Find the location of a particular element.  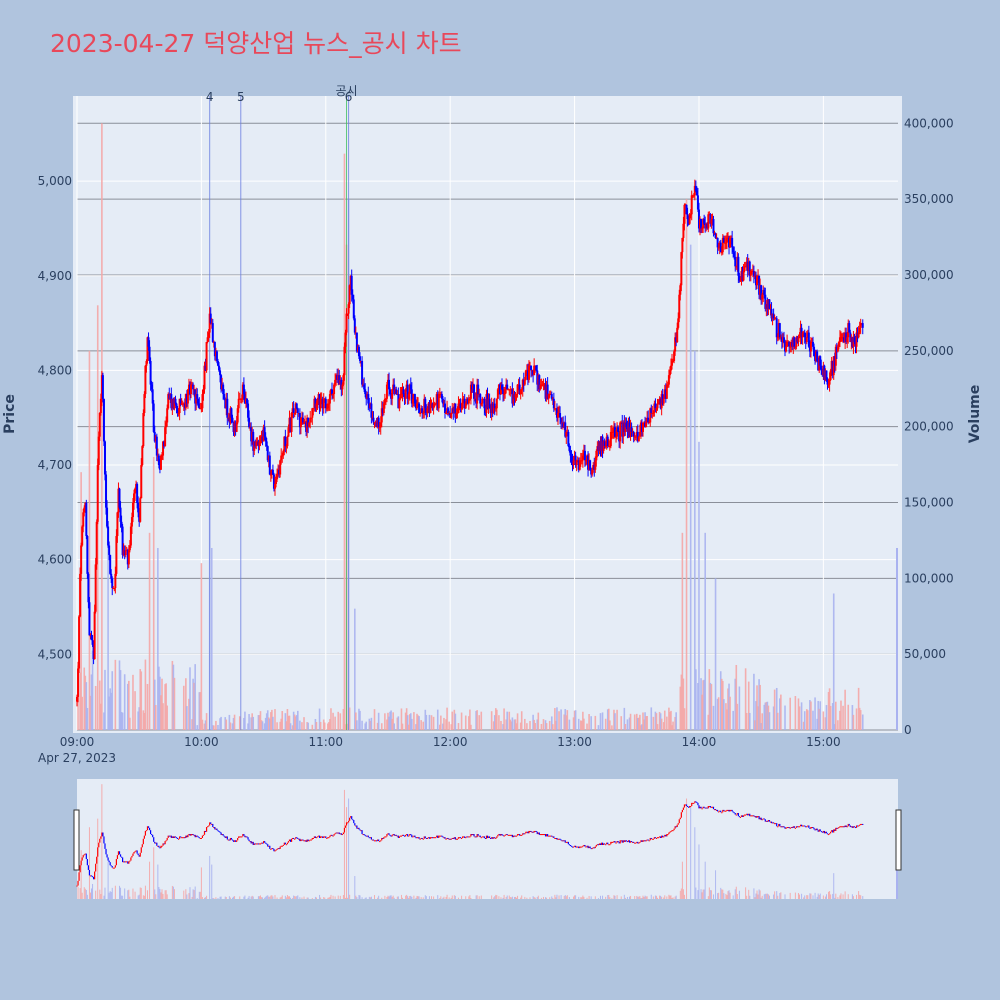

range-slider-right-handle is located at coordinates (898, 840).